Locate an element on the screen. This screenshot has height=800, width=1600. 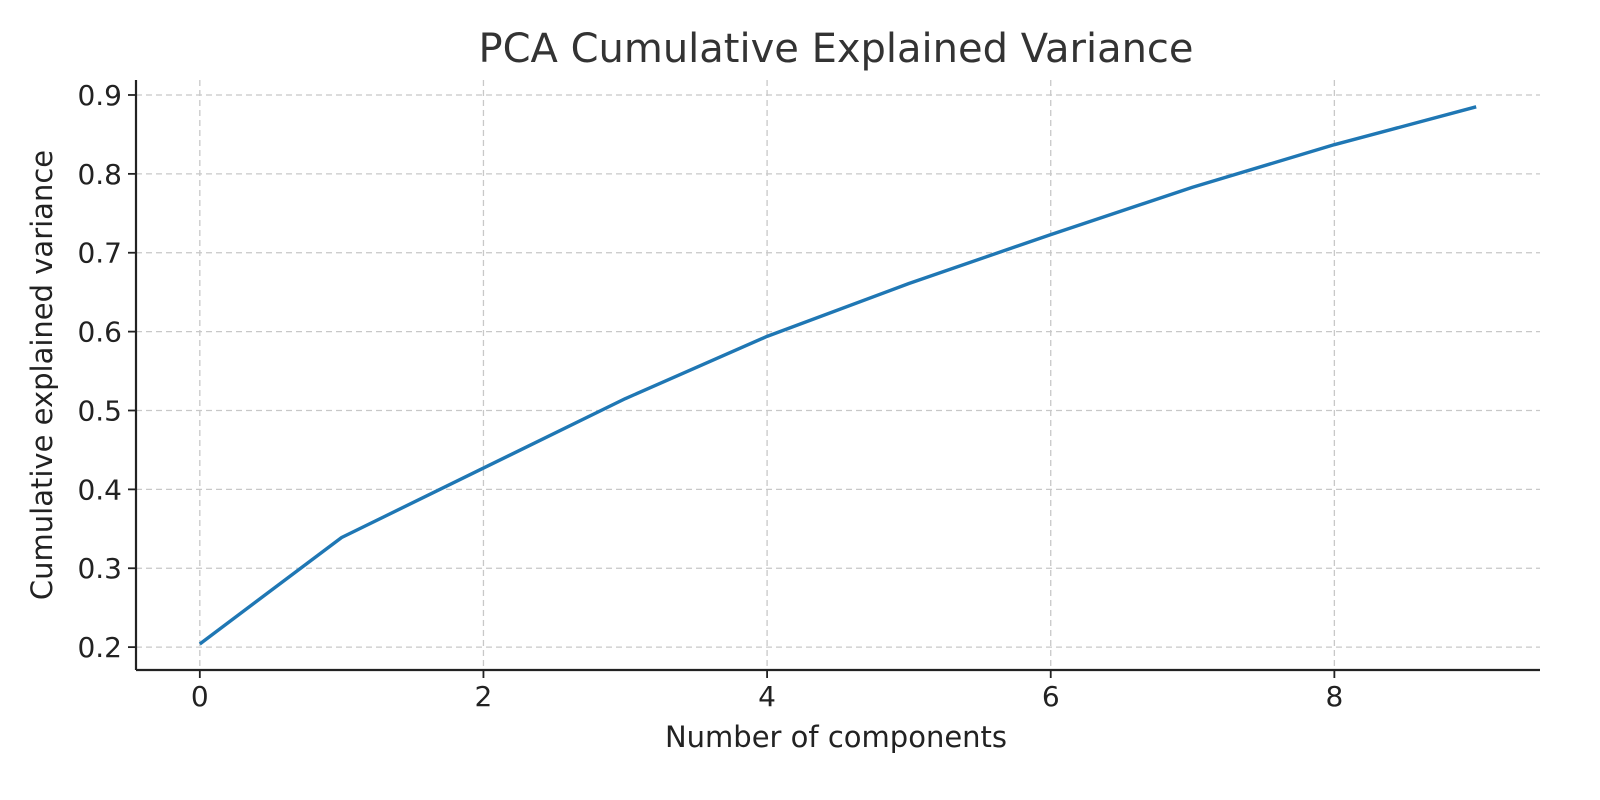
x-tick-label: 6 is located at coordinates (1051, 696).